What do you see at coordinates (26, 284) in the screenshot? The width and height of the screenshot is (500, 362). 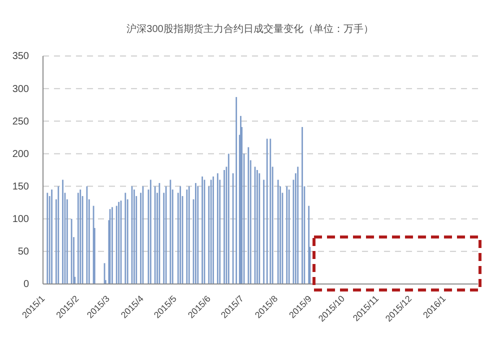 I see `y-tick-label: 0` at bounding box center [26, 284].